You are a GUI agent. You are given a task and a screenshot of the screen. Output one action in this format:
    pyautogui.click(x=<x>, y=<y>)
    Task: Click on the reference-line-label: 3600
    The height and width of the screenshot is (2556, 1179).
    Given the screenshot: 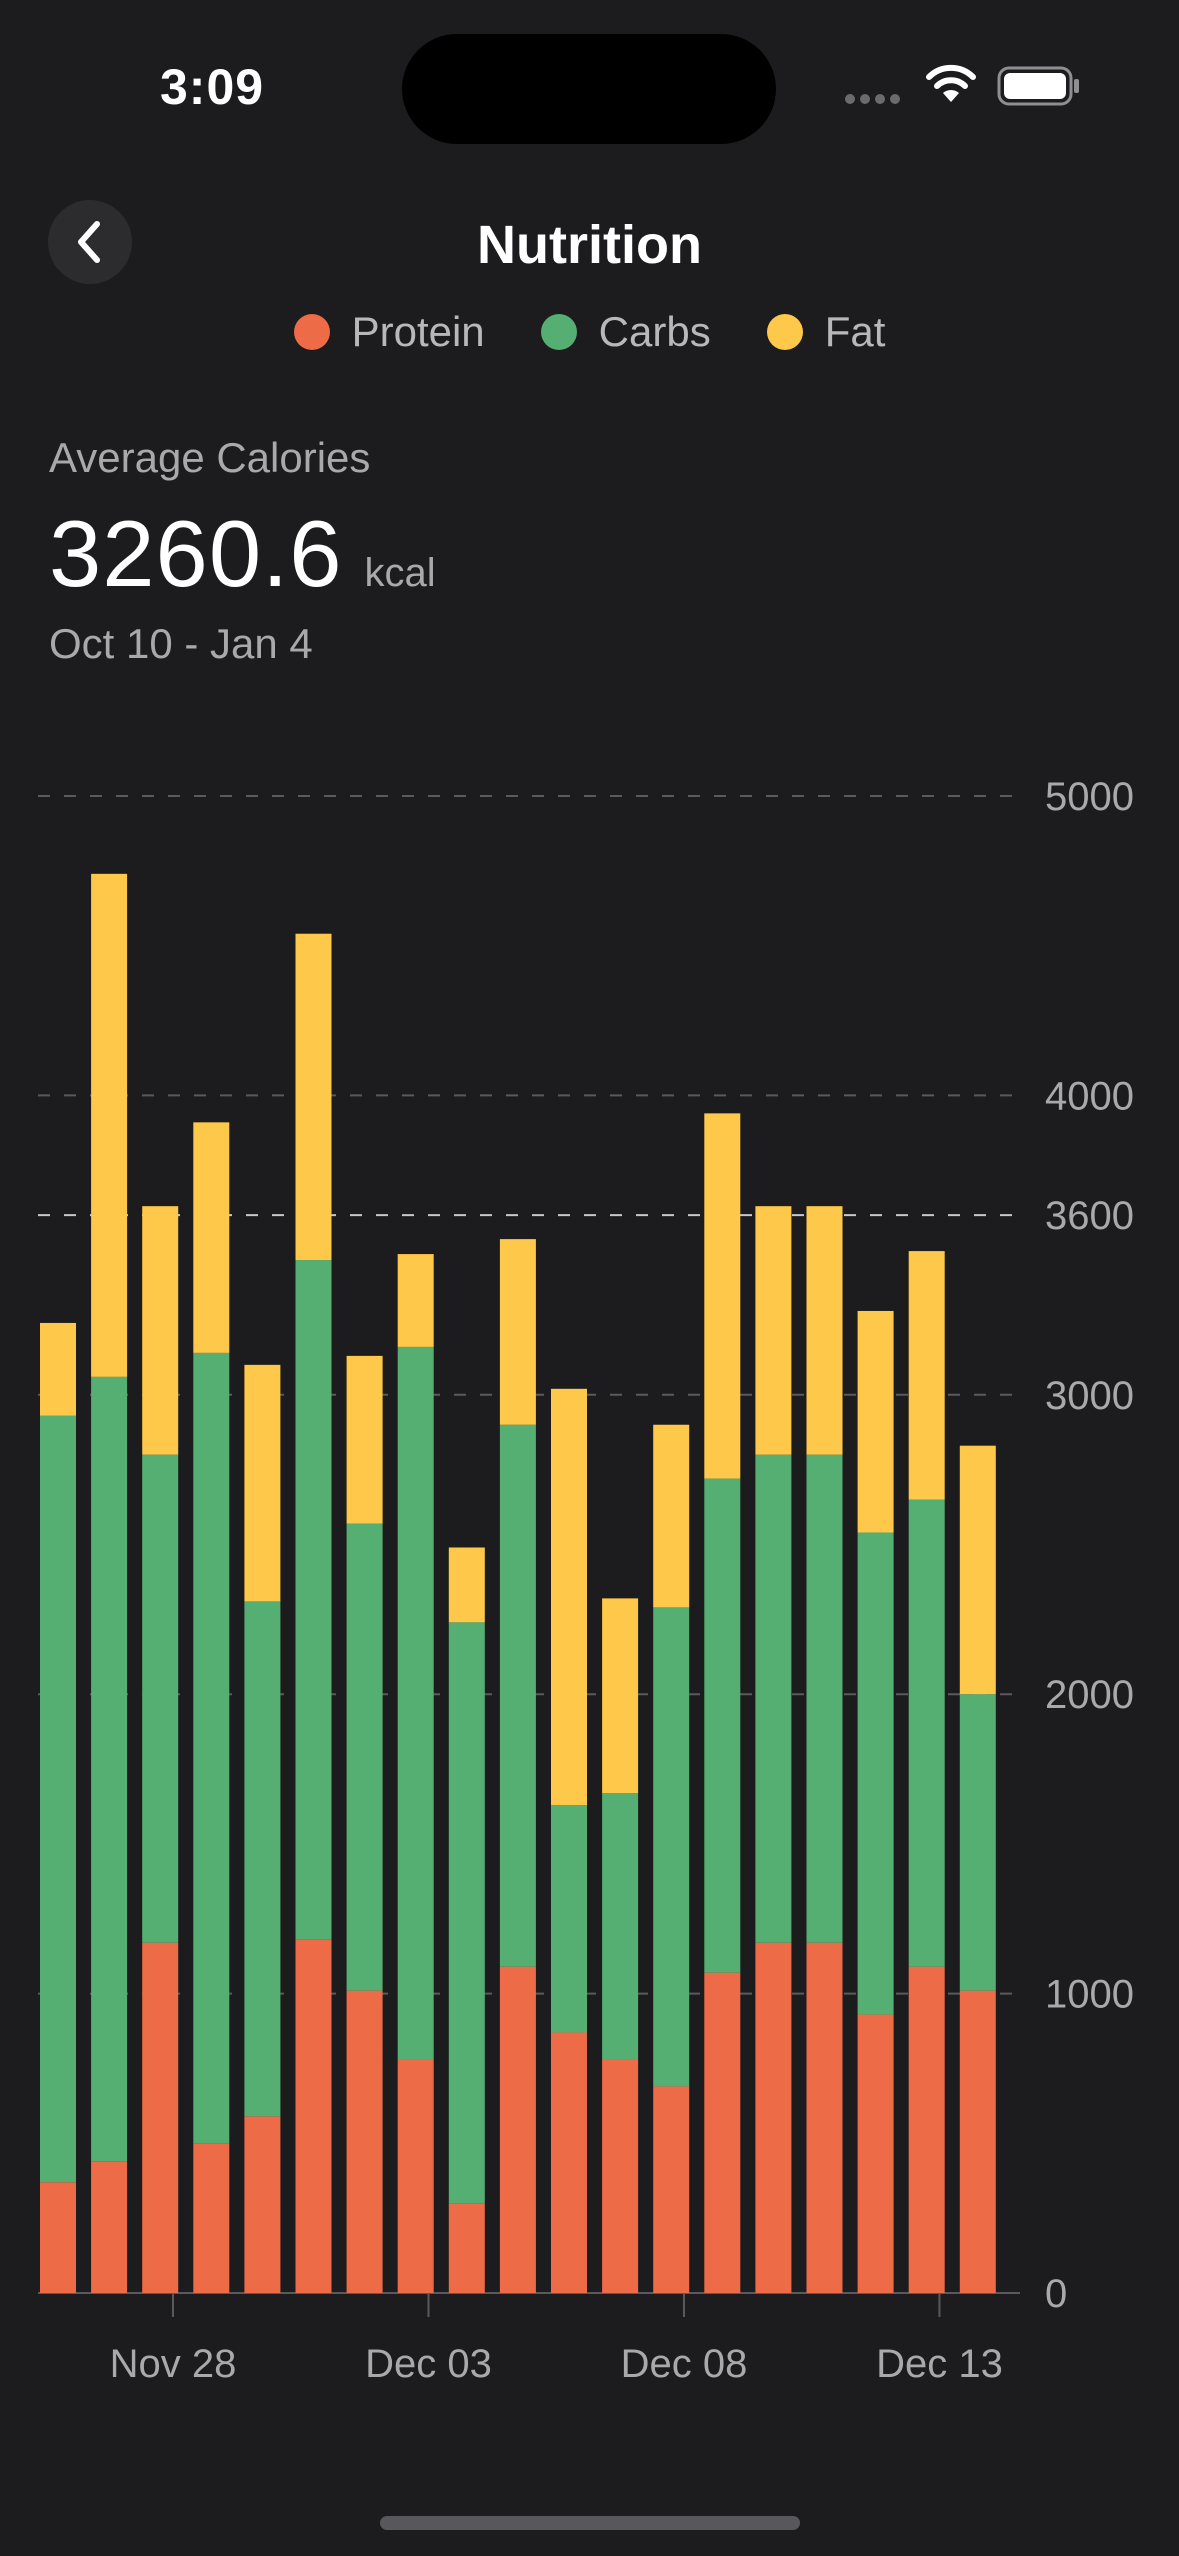 What is the action you would take?
    pyautogui.click(x=1089, y=1216)
    